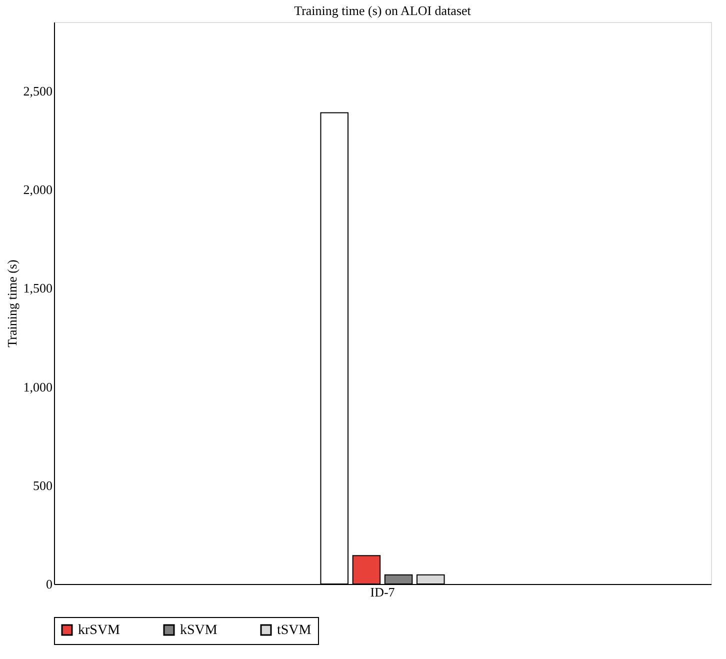 The image size is (726, 659). I want to click on y-tick-label: 2,500, so click(37, 91).